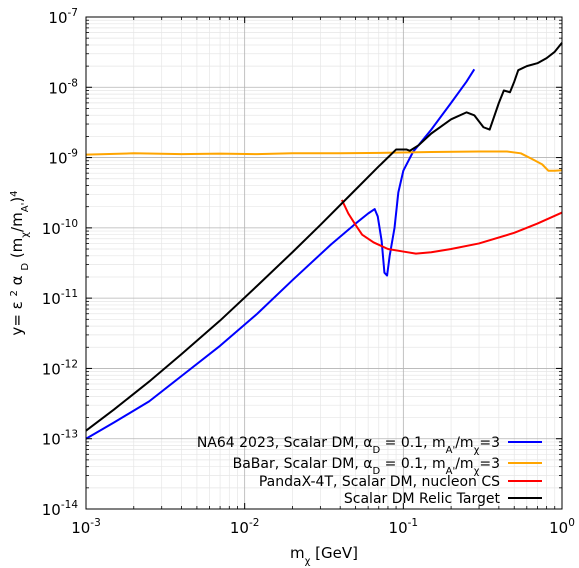  What do you see at coordinates (60, 509) in the screenshot?
I see `y-tick-label: 10⁻¹⁴` at bounding box center [60, 509].